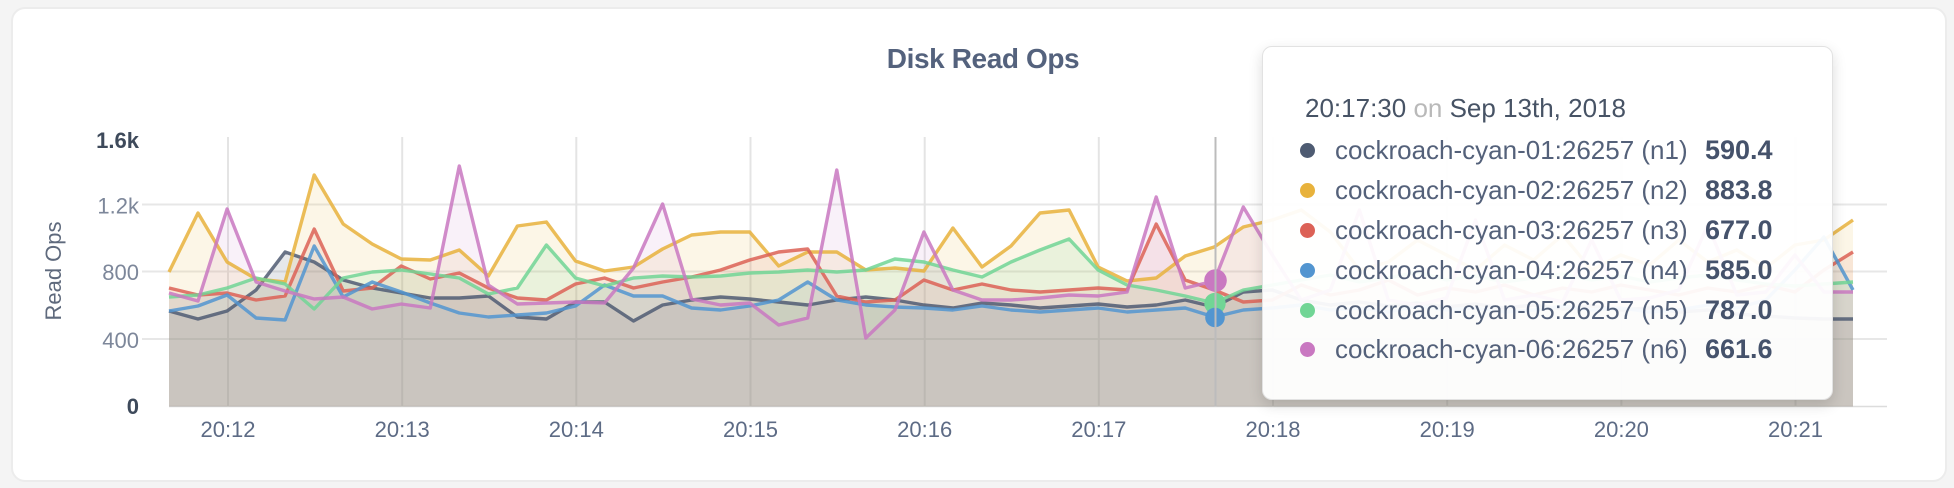 The width and height of the screenshot is (1954, 488). Describe the element at coordinates (1098, 429) in the screenshot. I see `svg-text: 20:17` at that location.